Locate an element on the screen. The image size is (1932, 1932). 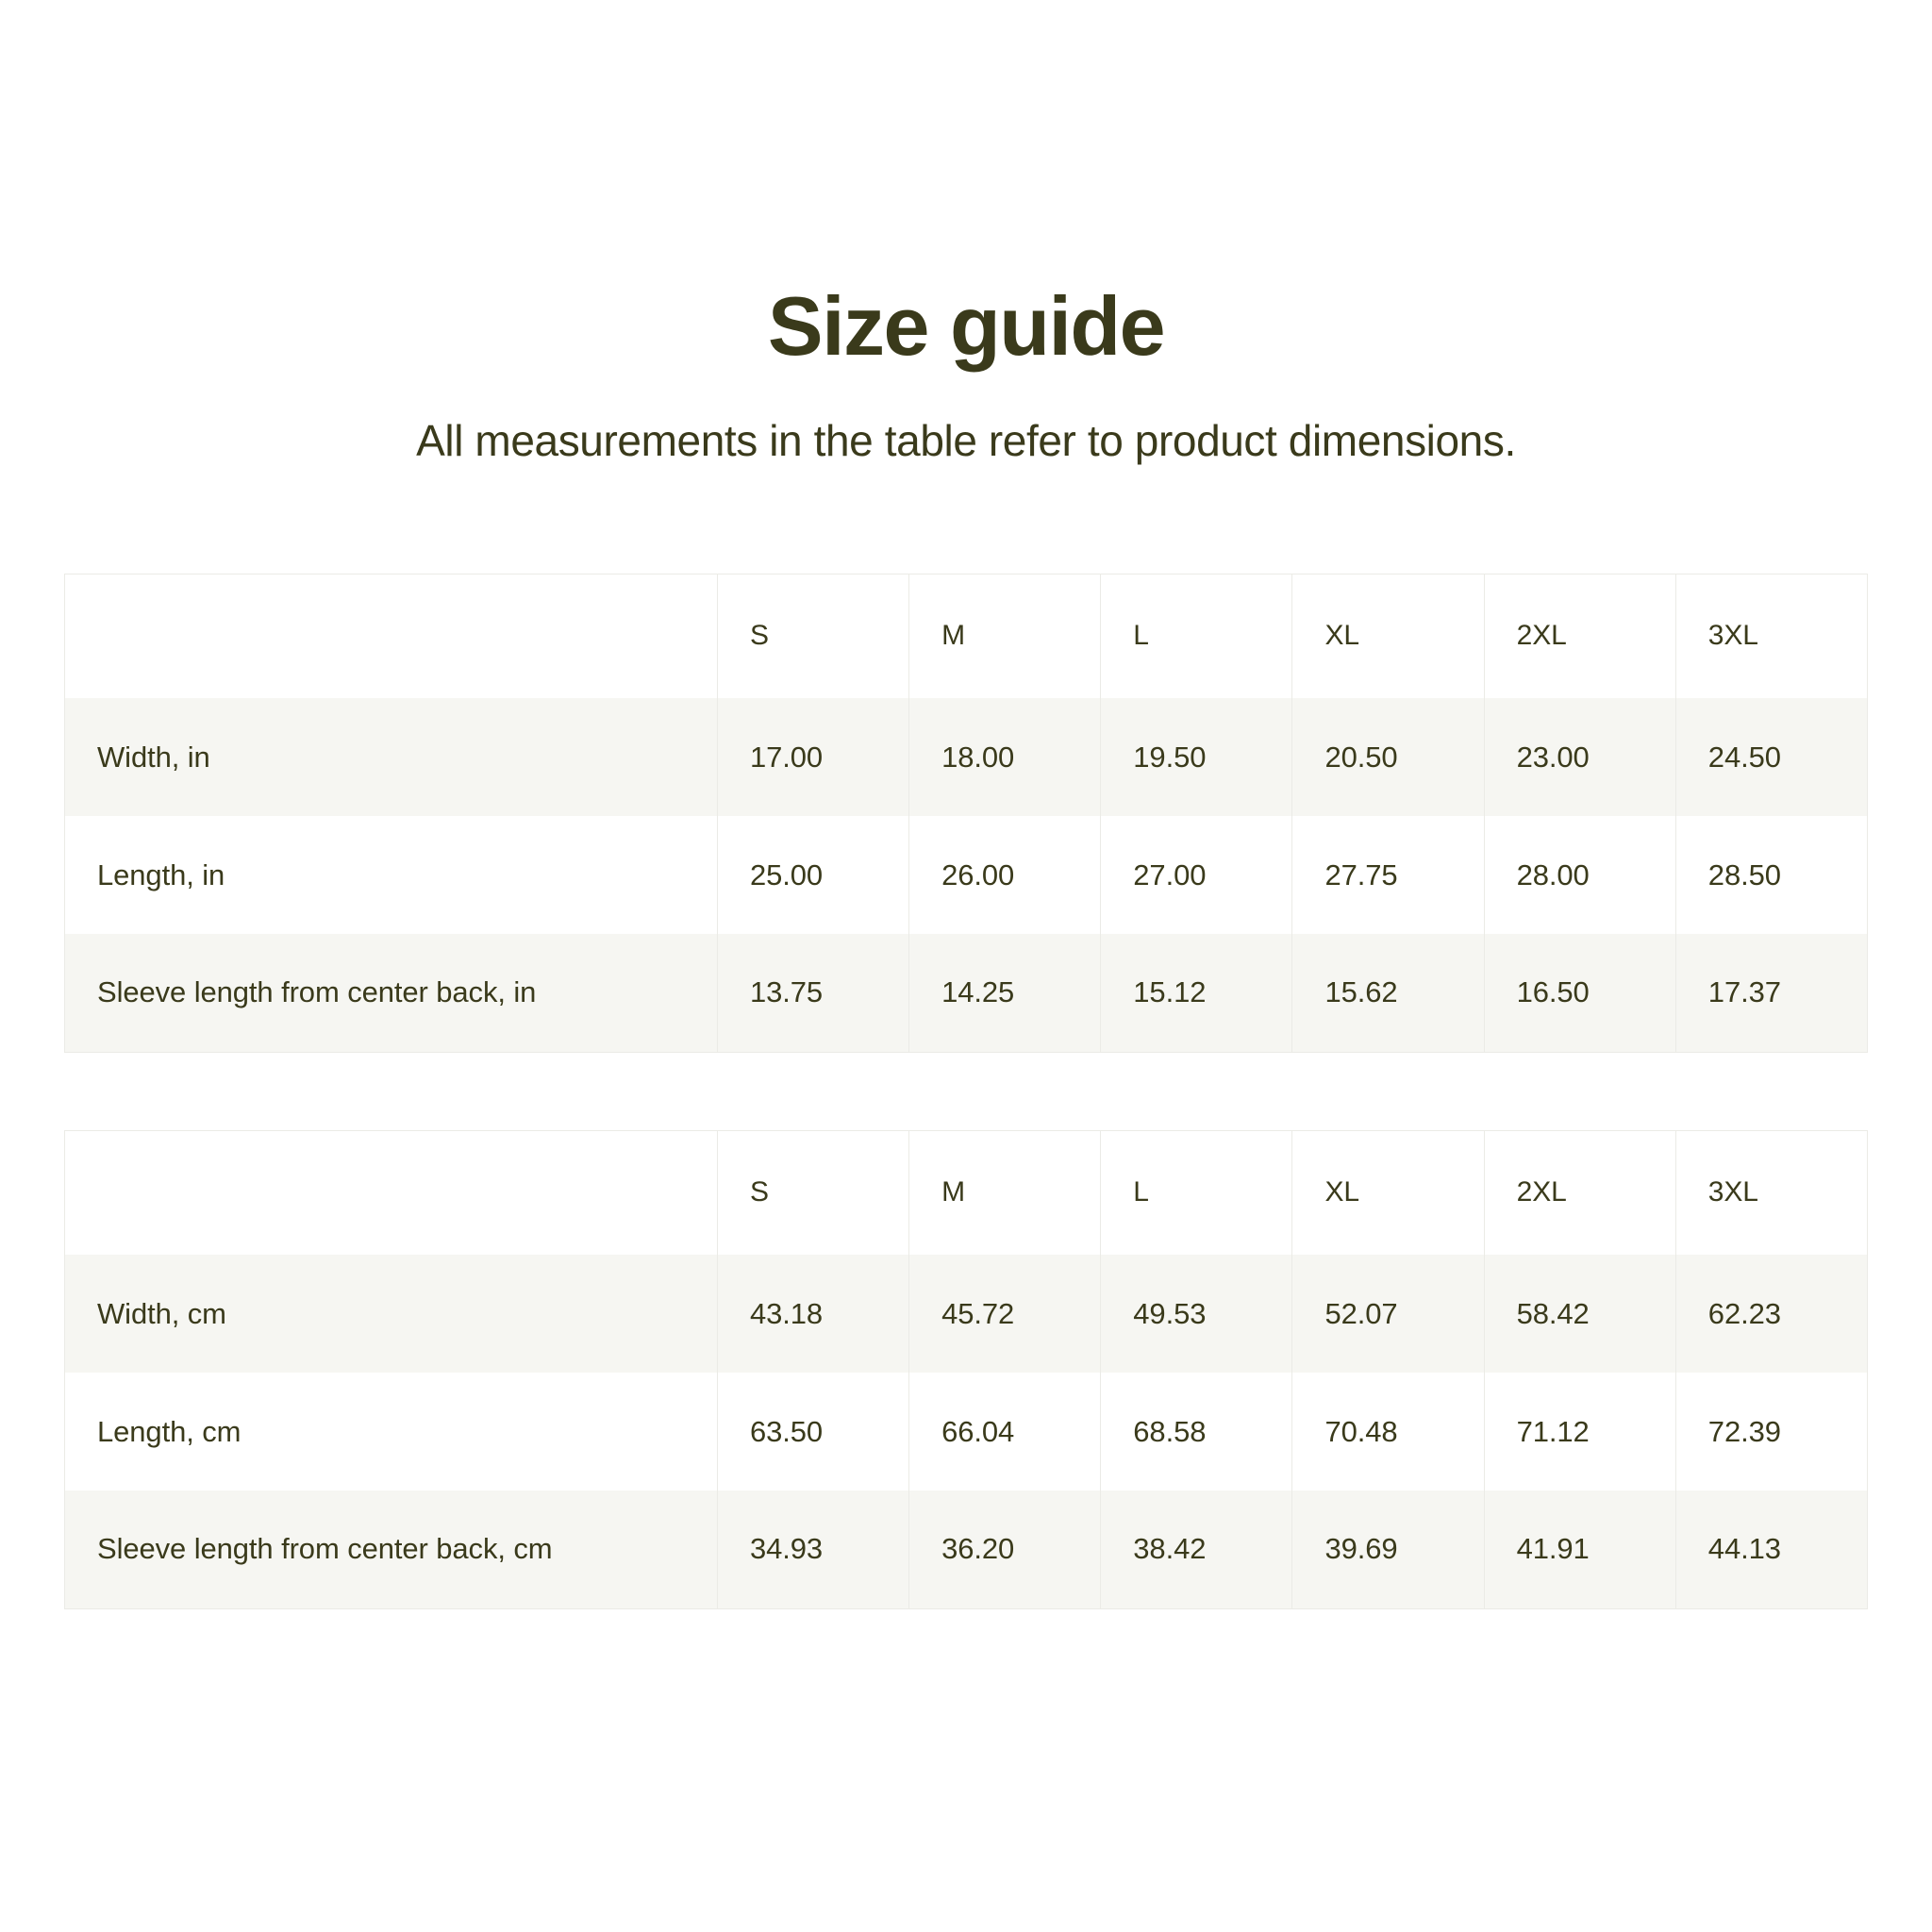
cell-value: 18.00 is located at coordinates (1005, 757).